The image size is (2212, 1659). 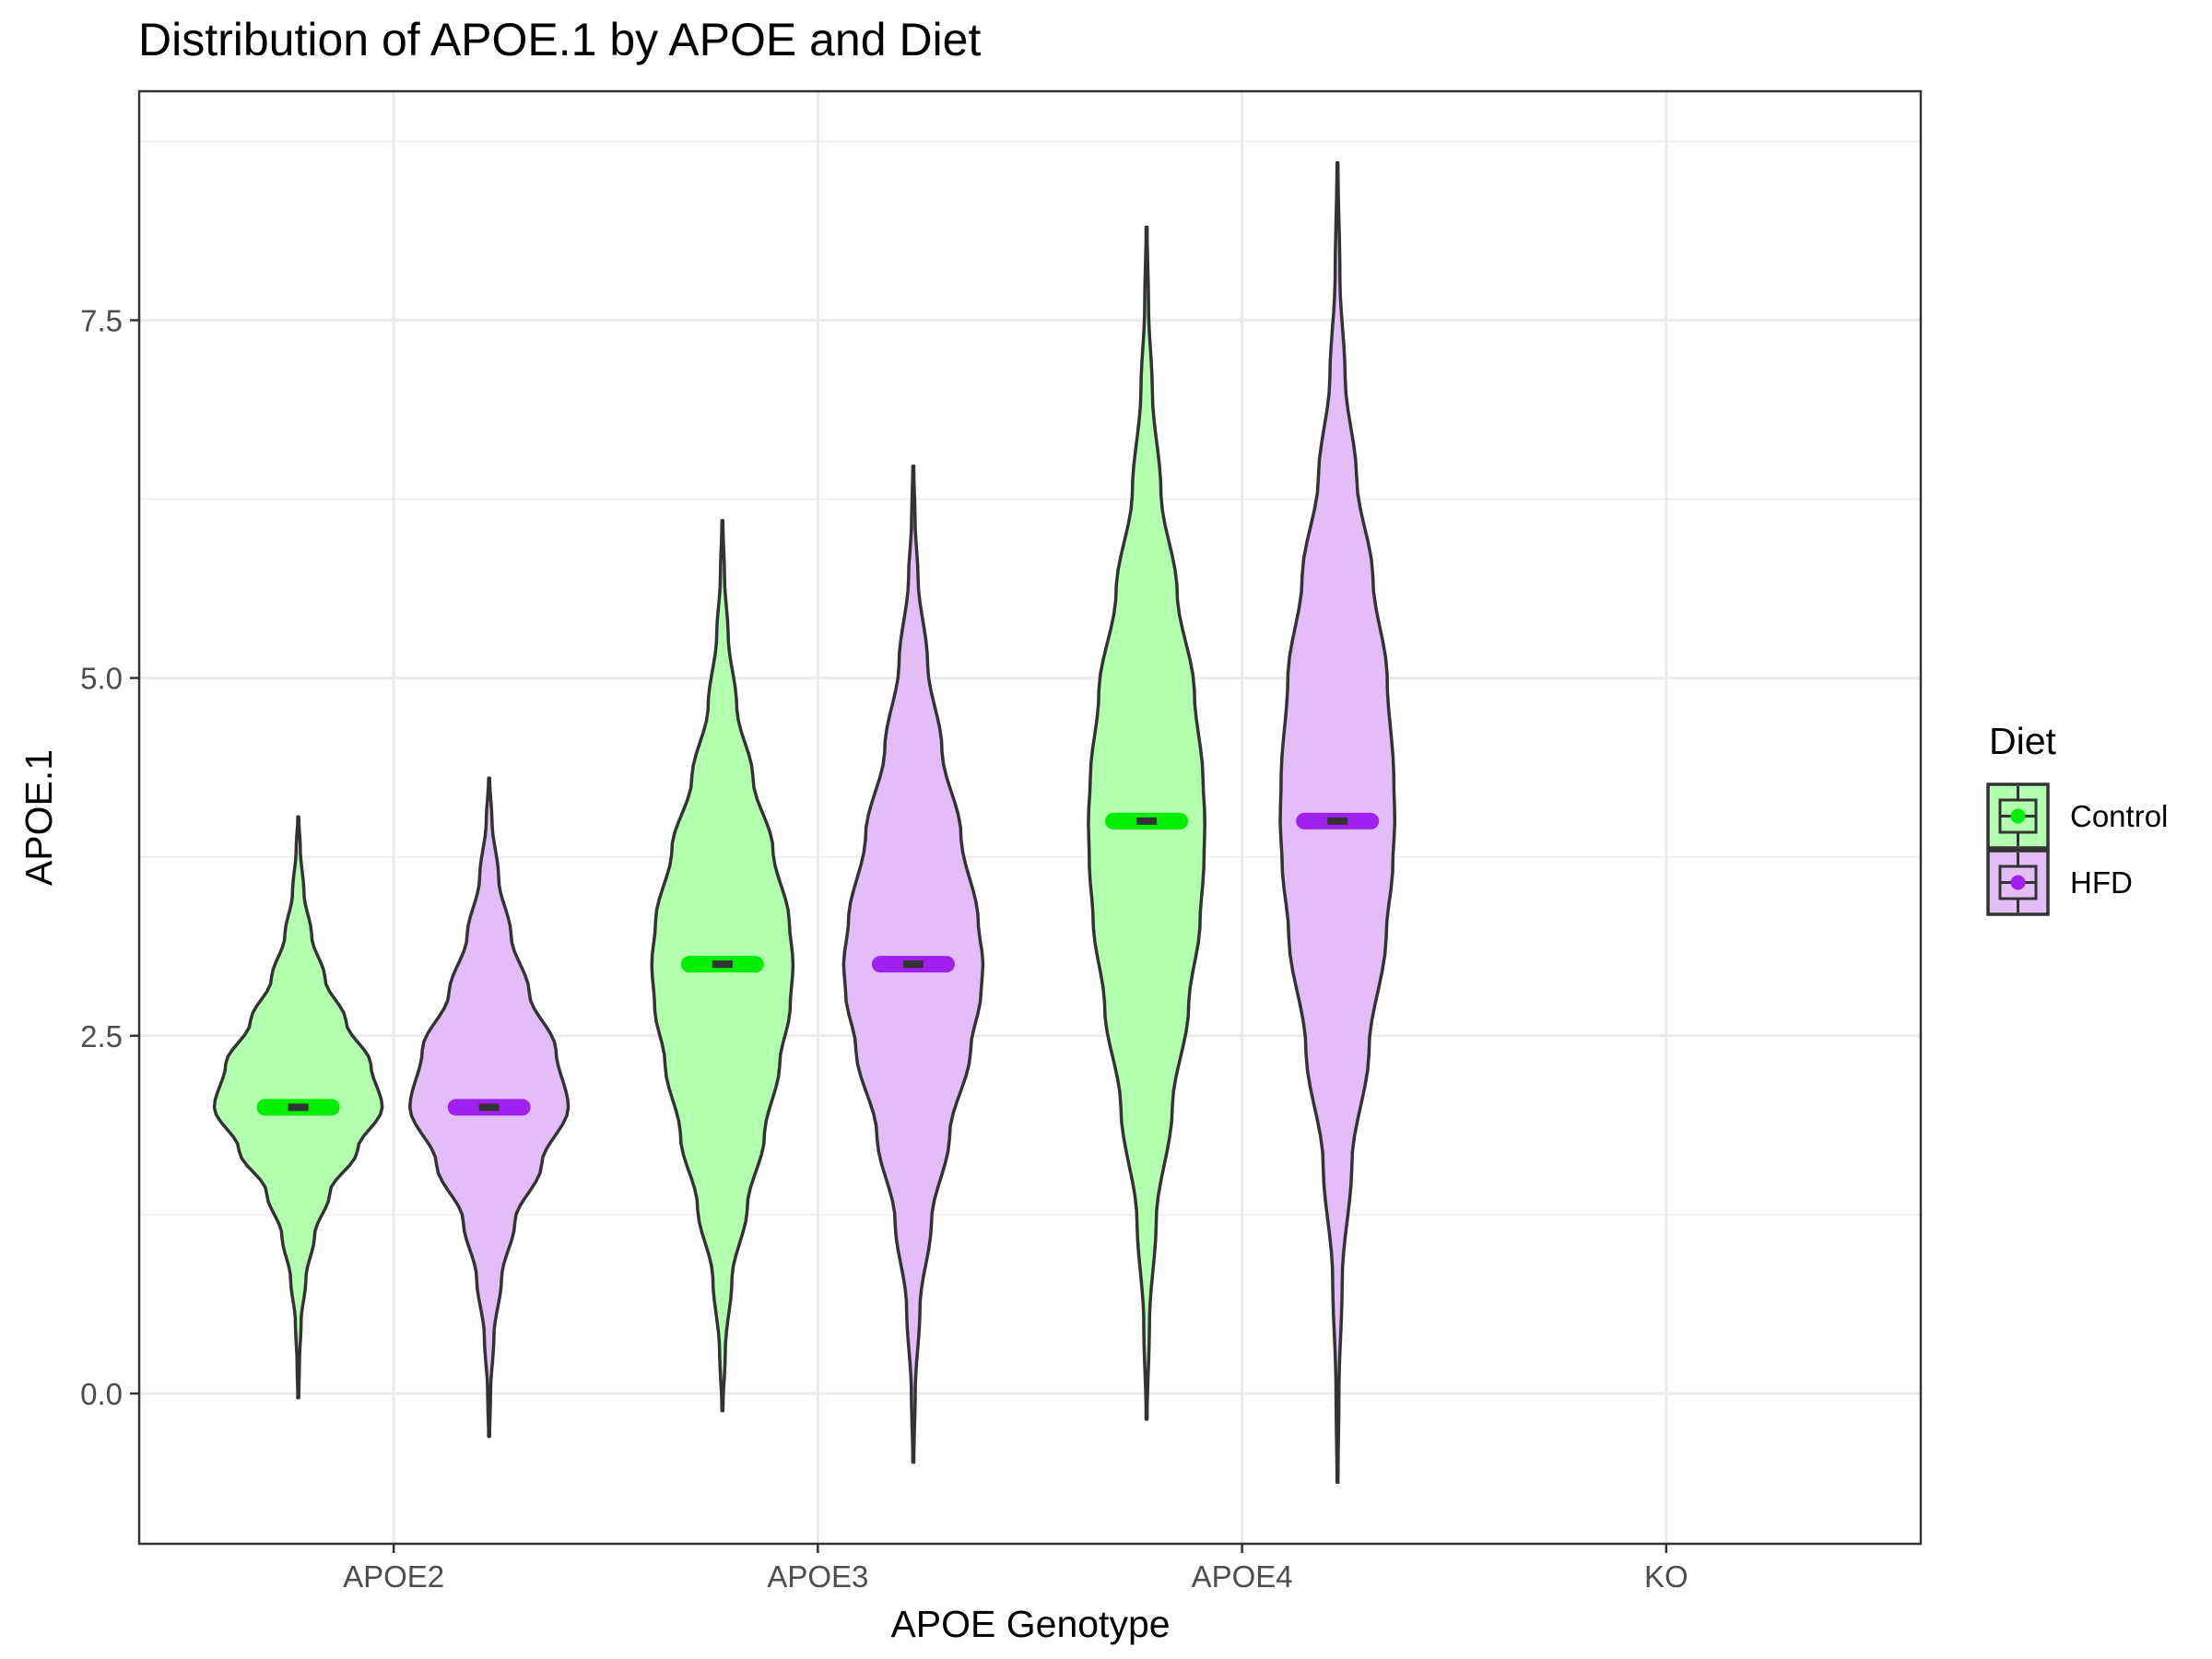 What do you see at coordinates (559, 39) in the screenshot?
I see `chart-title: Distribution of APOE.1 by APOE and Diet` at bounding box center [559, 39].